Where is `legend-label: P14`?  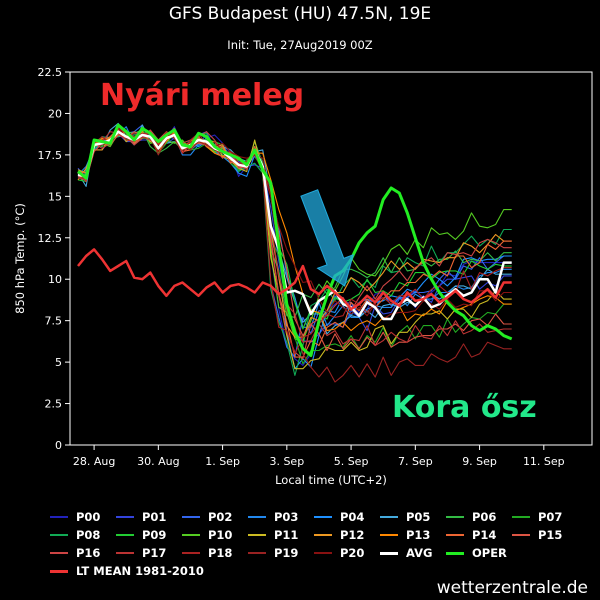
legend-label: P14 is located at coordinates (484, 535).